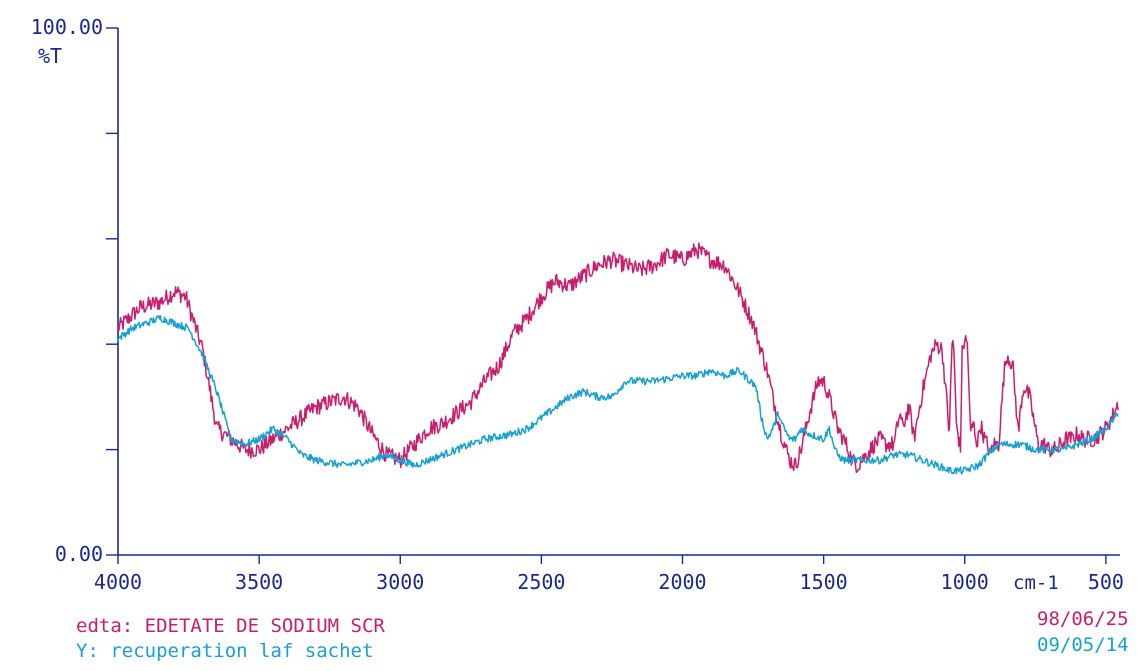 Image resolution: width=1141 pixels, height=671 pixels. Describe the element at coordinates (1036, 583) in the screenshot. I see `x-axis-unit-label: cm-1` at that location.